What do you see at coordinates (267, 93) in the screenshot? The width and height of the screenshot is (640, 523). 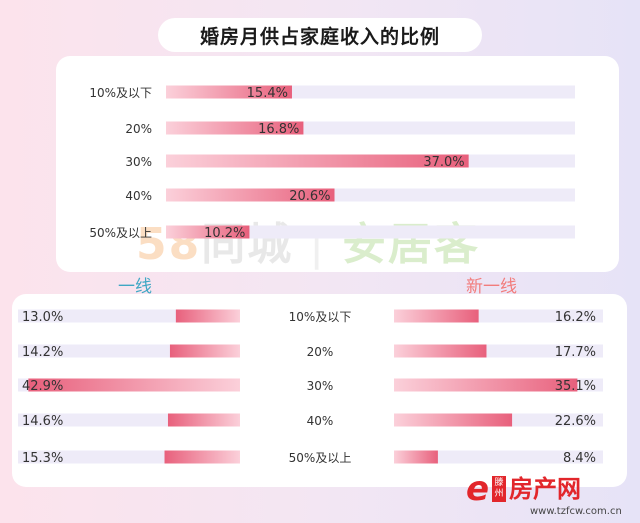 I see `overall-value-label: 15.4%` at bounding box center [267, 93].